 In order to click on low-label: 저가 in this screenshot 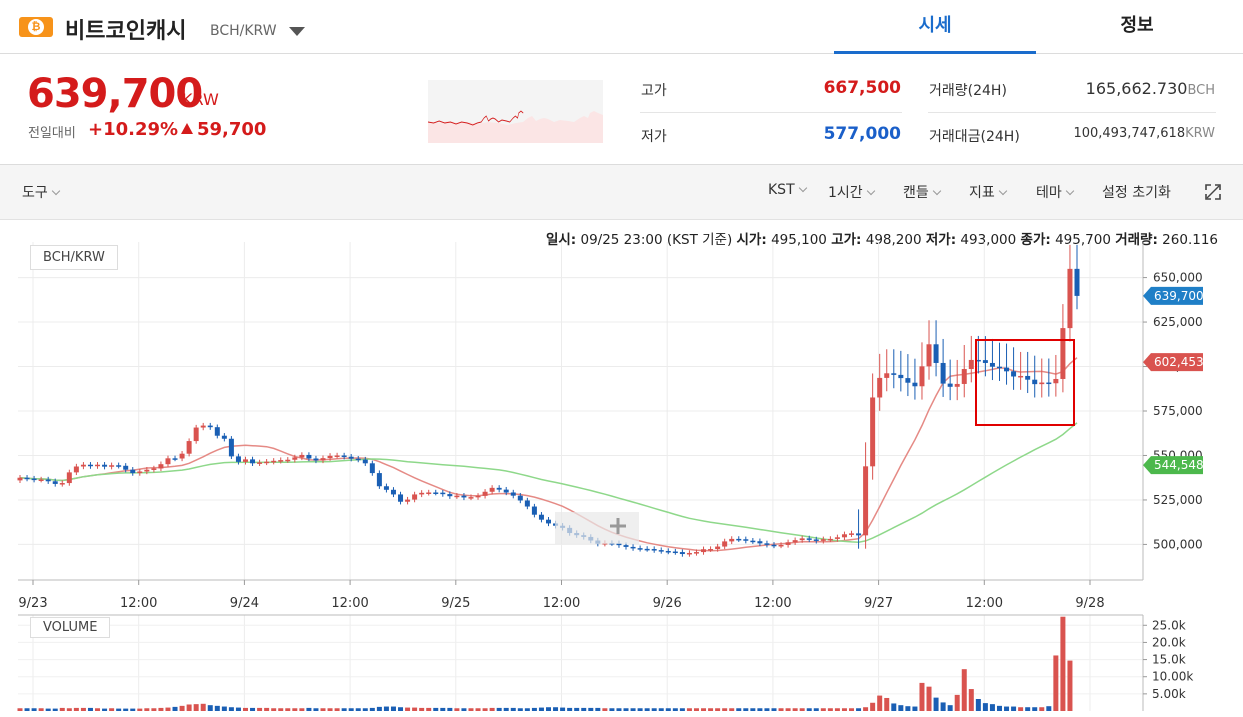, I will do `click(654, 137)`.